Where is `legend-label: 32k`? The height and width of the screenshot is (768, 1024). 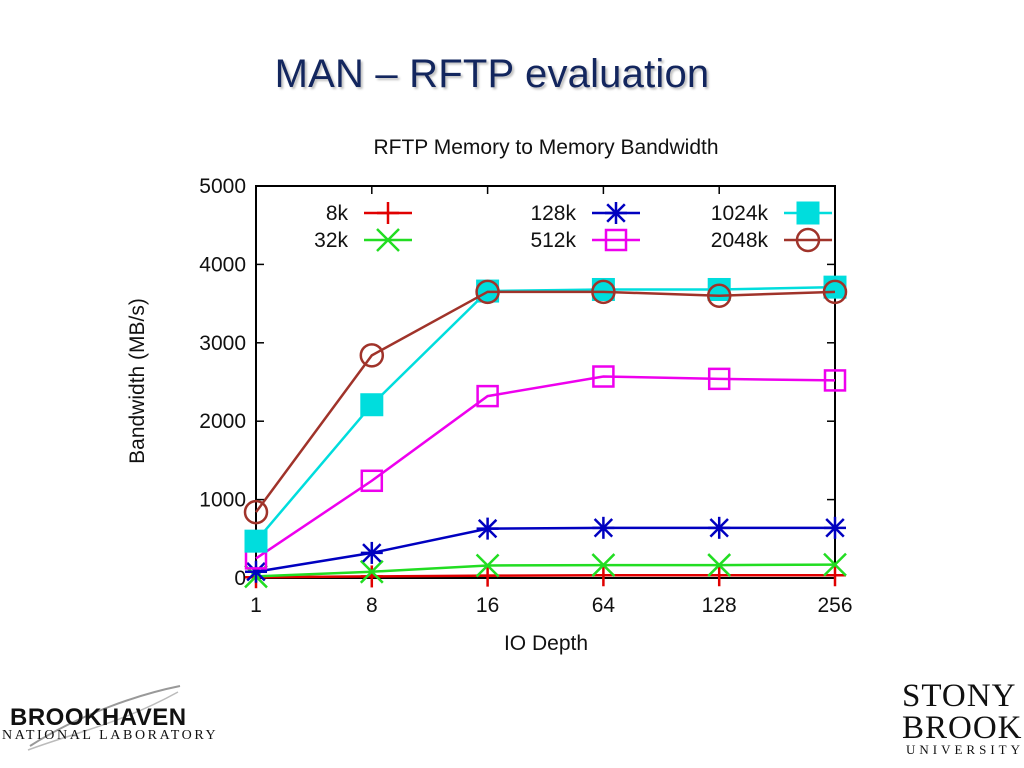
legend-label: 32k is located at coordinates (331, 240).